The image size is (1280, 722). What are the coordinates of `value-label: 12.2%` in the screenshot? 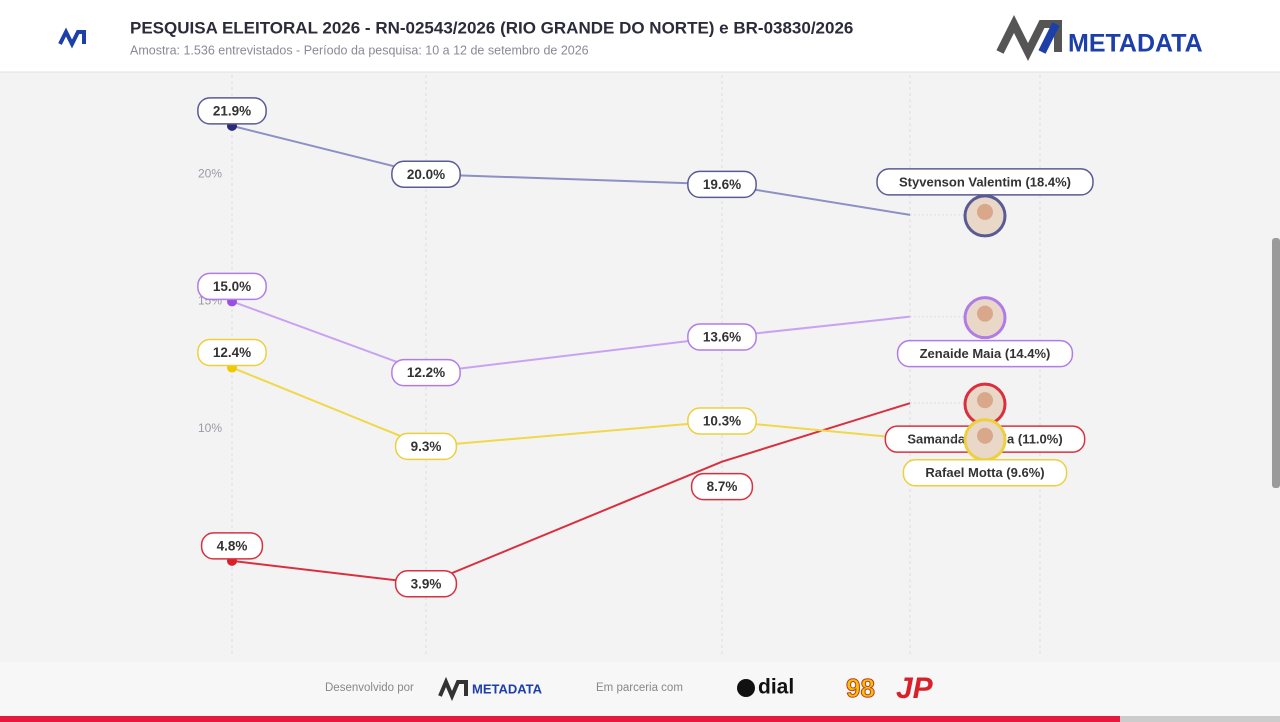 It's located at (426, 372).